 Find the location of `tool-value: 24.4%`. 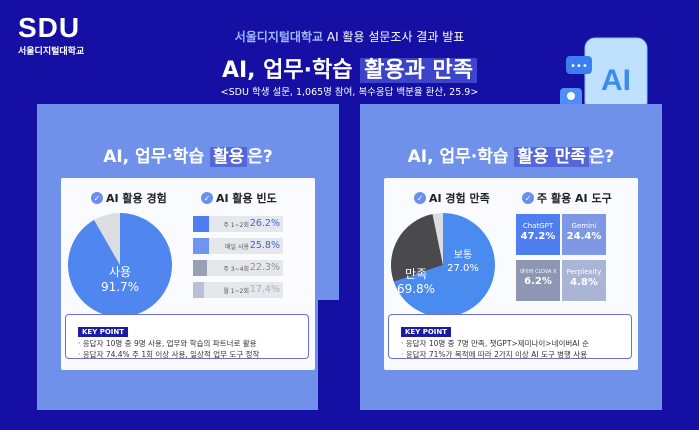

tool-value: 24.4% is located at coordinates (584, 236).